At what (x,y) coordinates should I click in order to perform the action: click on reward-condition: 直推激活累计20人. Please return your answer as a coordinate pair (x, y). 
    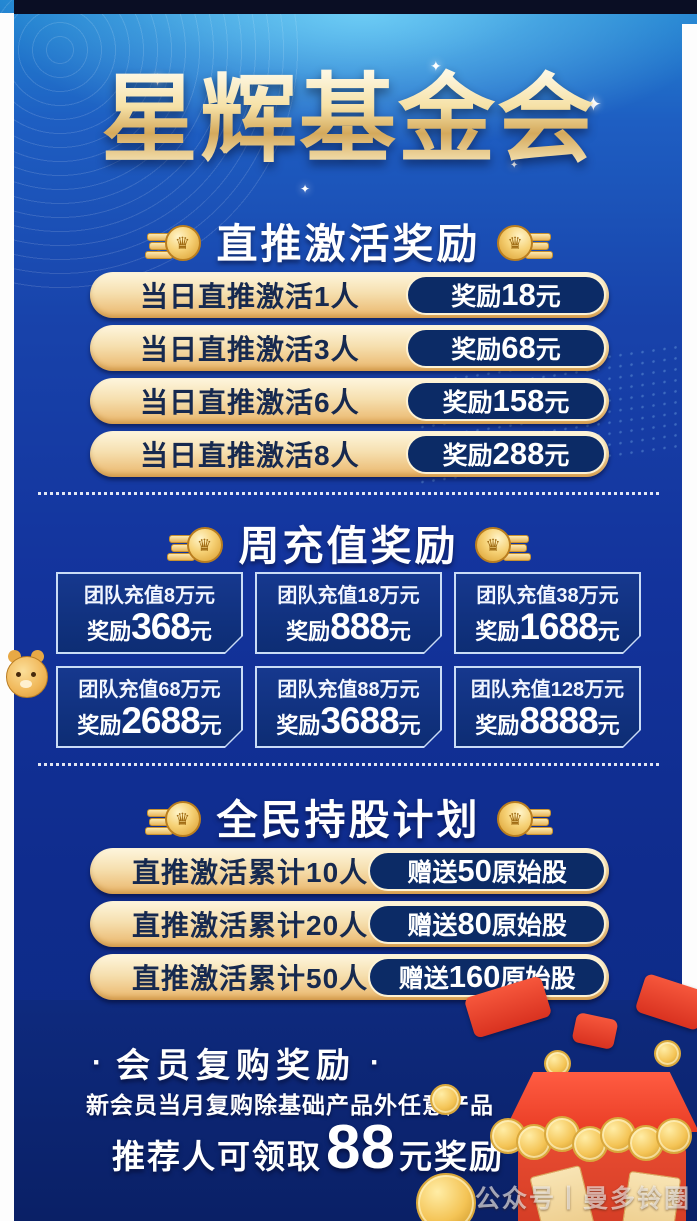
    Looking at the image, I should click on (250, 925).